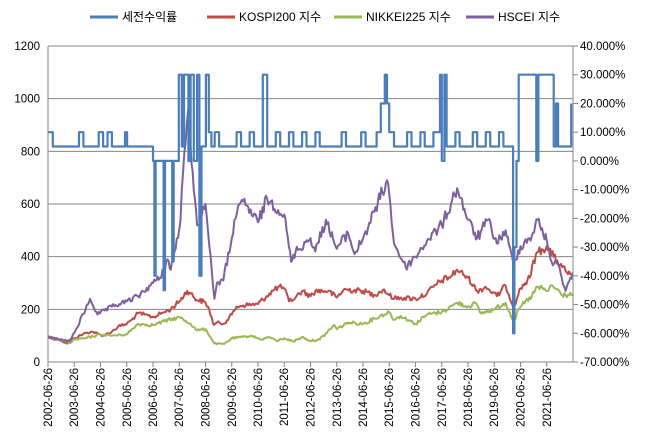  I want to click on y-right-tick-label: -50.000%, so click(604, 306).